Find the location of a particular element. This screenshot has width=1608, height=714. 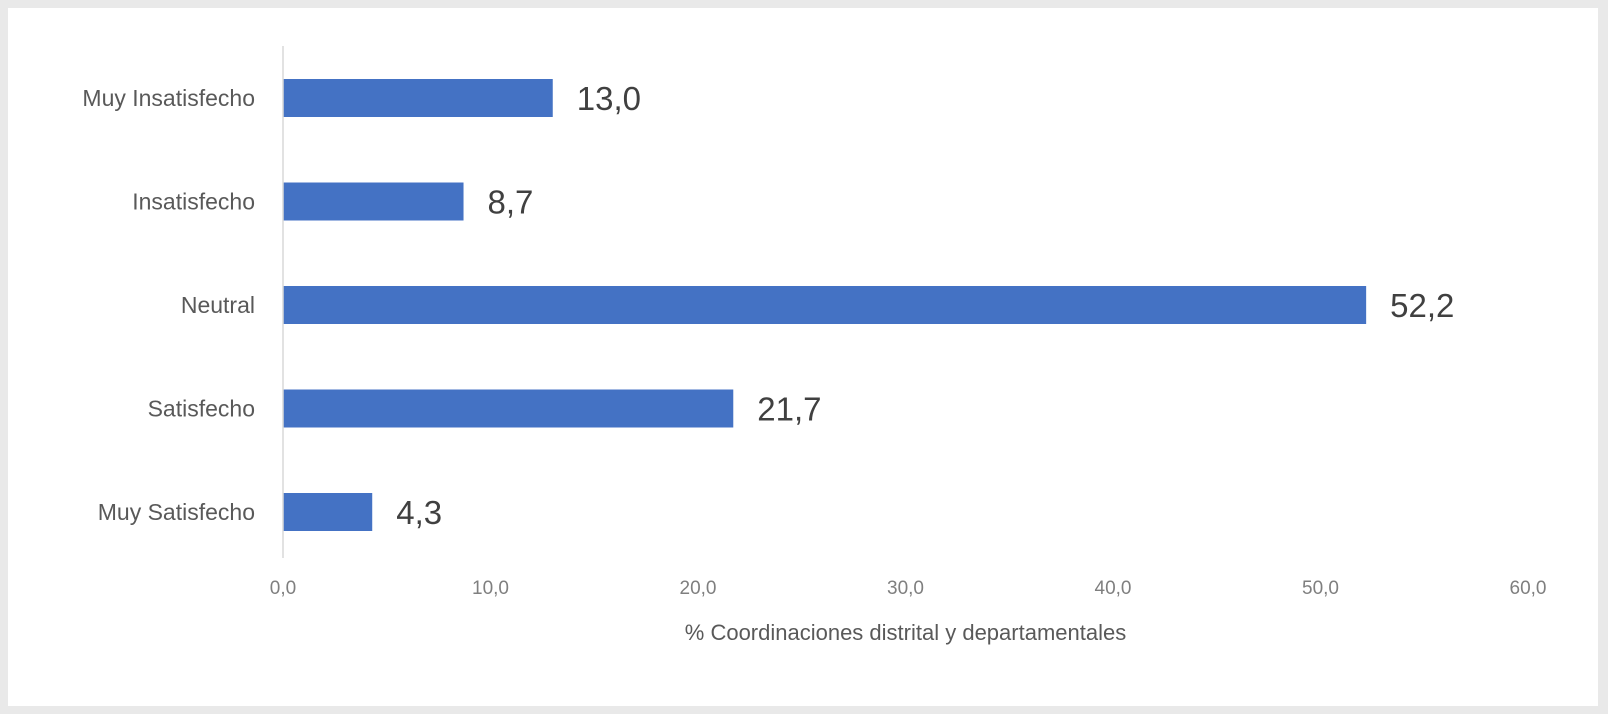

x-tick-label: 10,0 is located at coordinates (490, 588).